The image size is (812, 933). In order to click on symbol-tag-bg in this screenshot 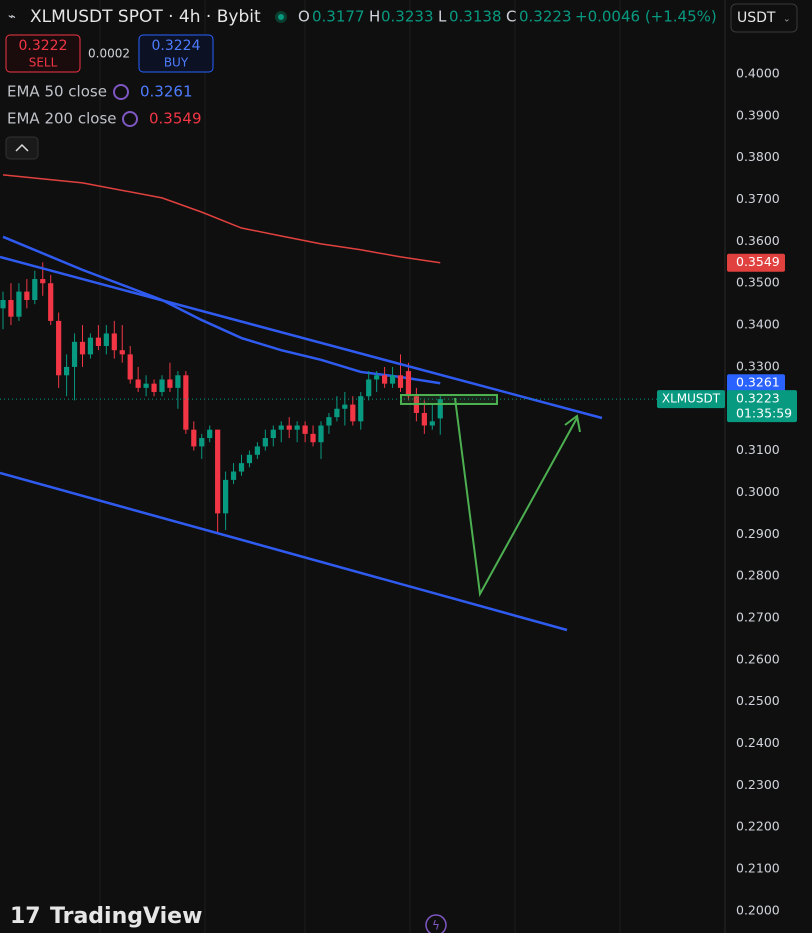, I will do `click(691, 399)`.